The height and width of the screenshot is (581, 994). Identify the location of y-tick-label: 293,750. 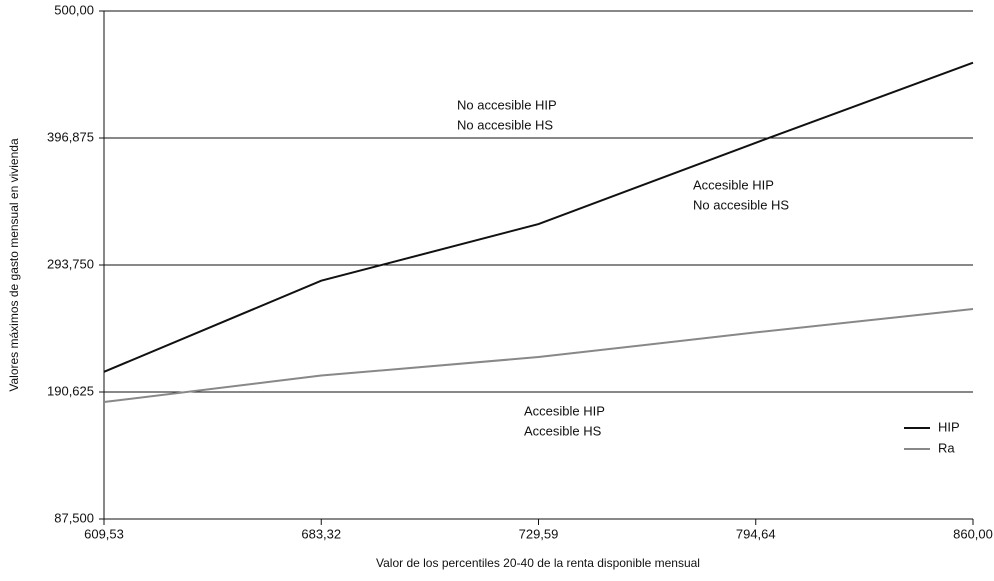
(70, 263).